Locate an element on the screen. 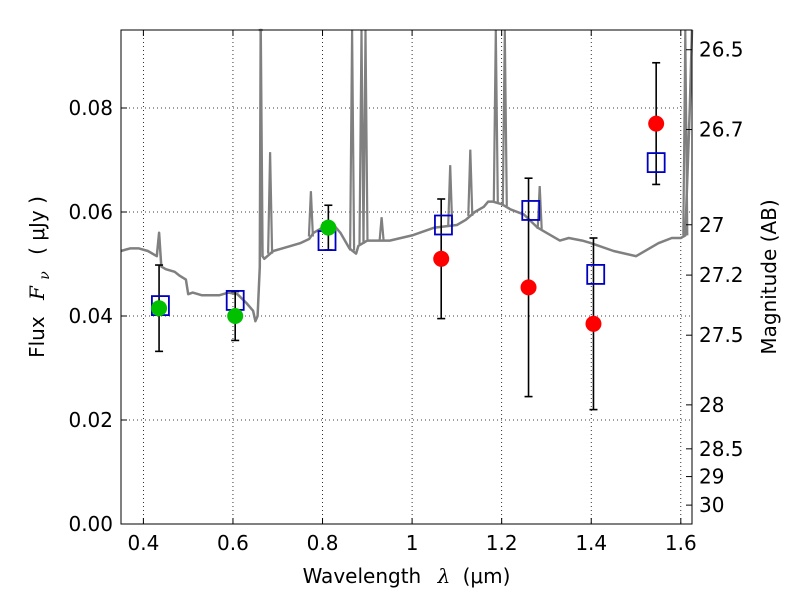 The image size is (800, 600). y-axis-label-subscript: ν is located at coordinates (45, 275).